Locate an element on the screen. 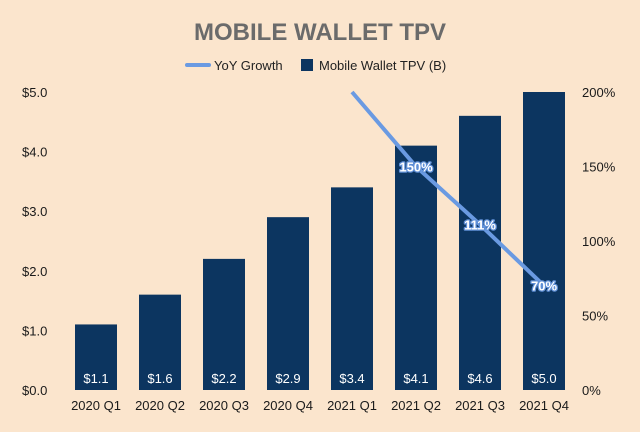 The image size is (640, 432). bar-value-label: $2.2 is located at coordinates (223, 378).